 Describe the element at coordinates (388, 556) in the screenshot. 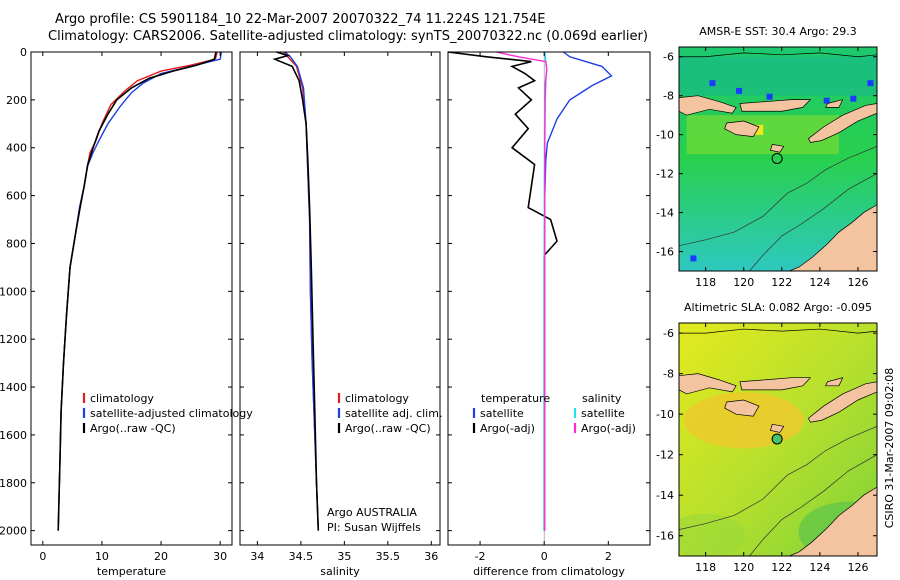

I see `x-tick-label: 35.5` at that location.